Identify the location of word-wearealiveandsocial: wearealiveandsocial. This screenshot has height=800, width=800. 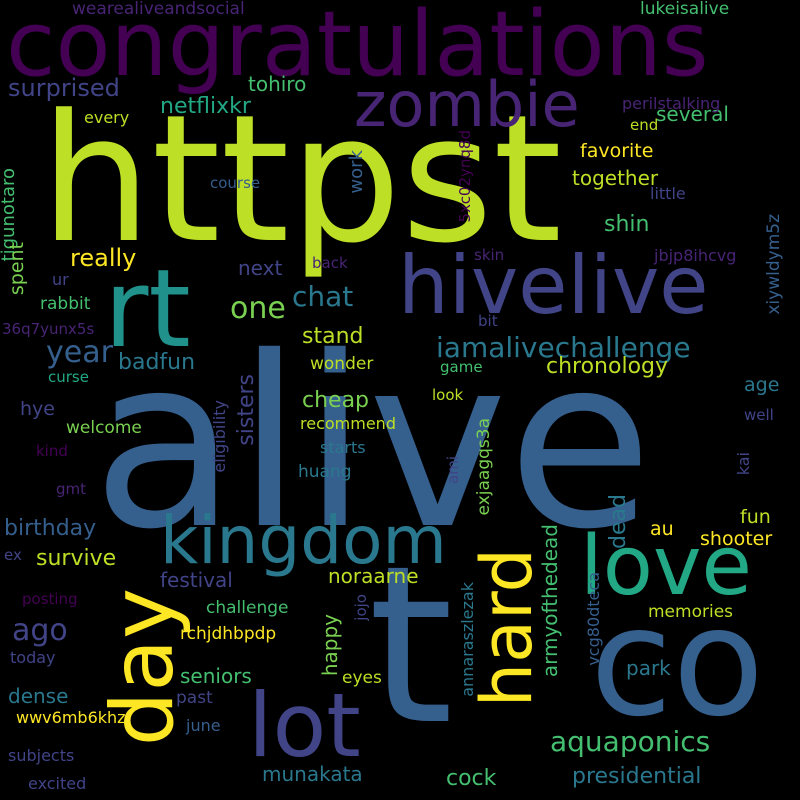
(158, 9).